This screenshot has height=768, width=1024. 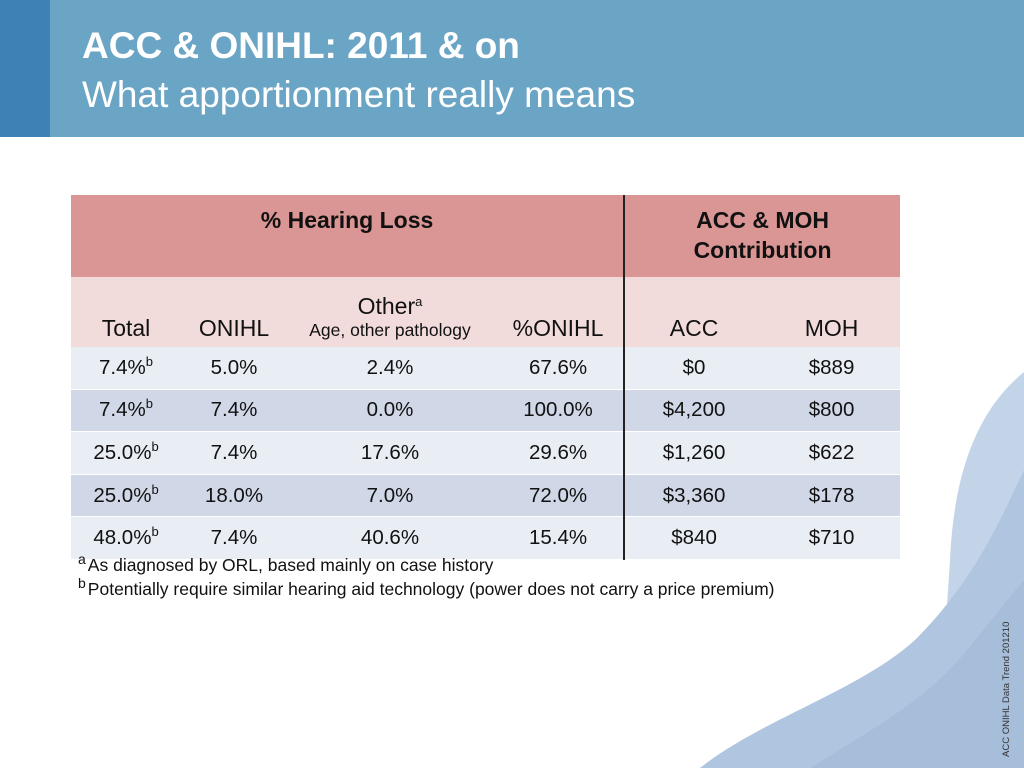 I want to click on col-onihl: ONIHL, so click(x=234, y=312).